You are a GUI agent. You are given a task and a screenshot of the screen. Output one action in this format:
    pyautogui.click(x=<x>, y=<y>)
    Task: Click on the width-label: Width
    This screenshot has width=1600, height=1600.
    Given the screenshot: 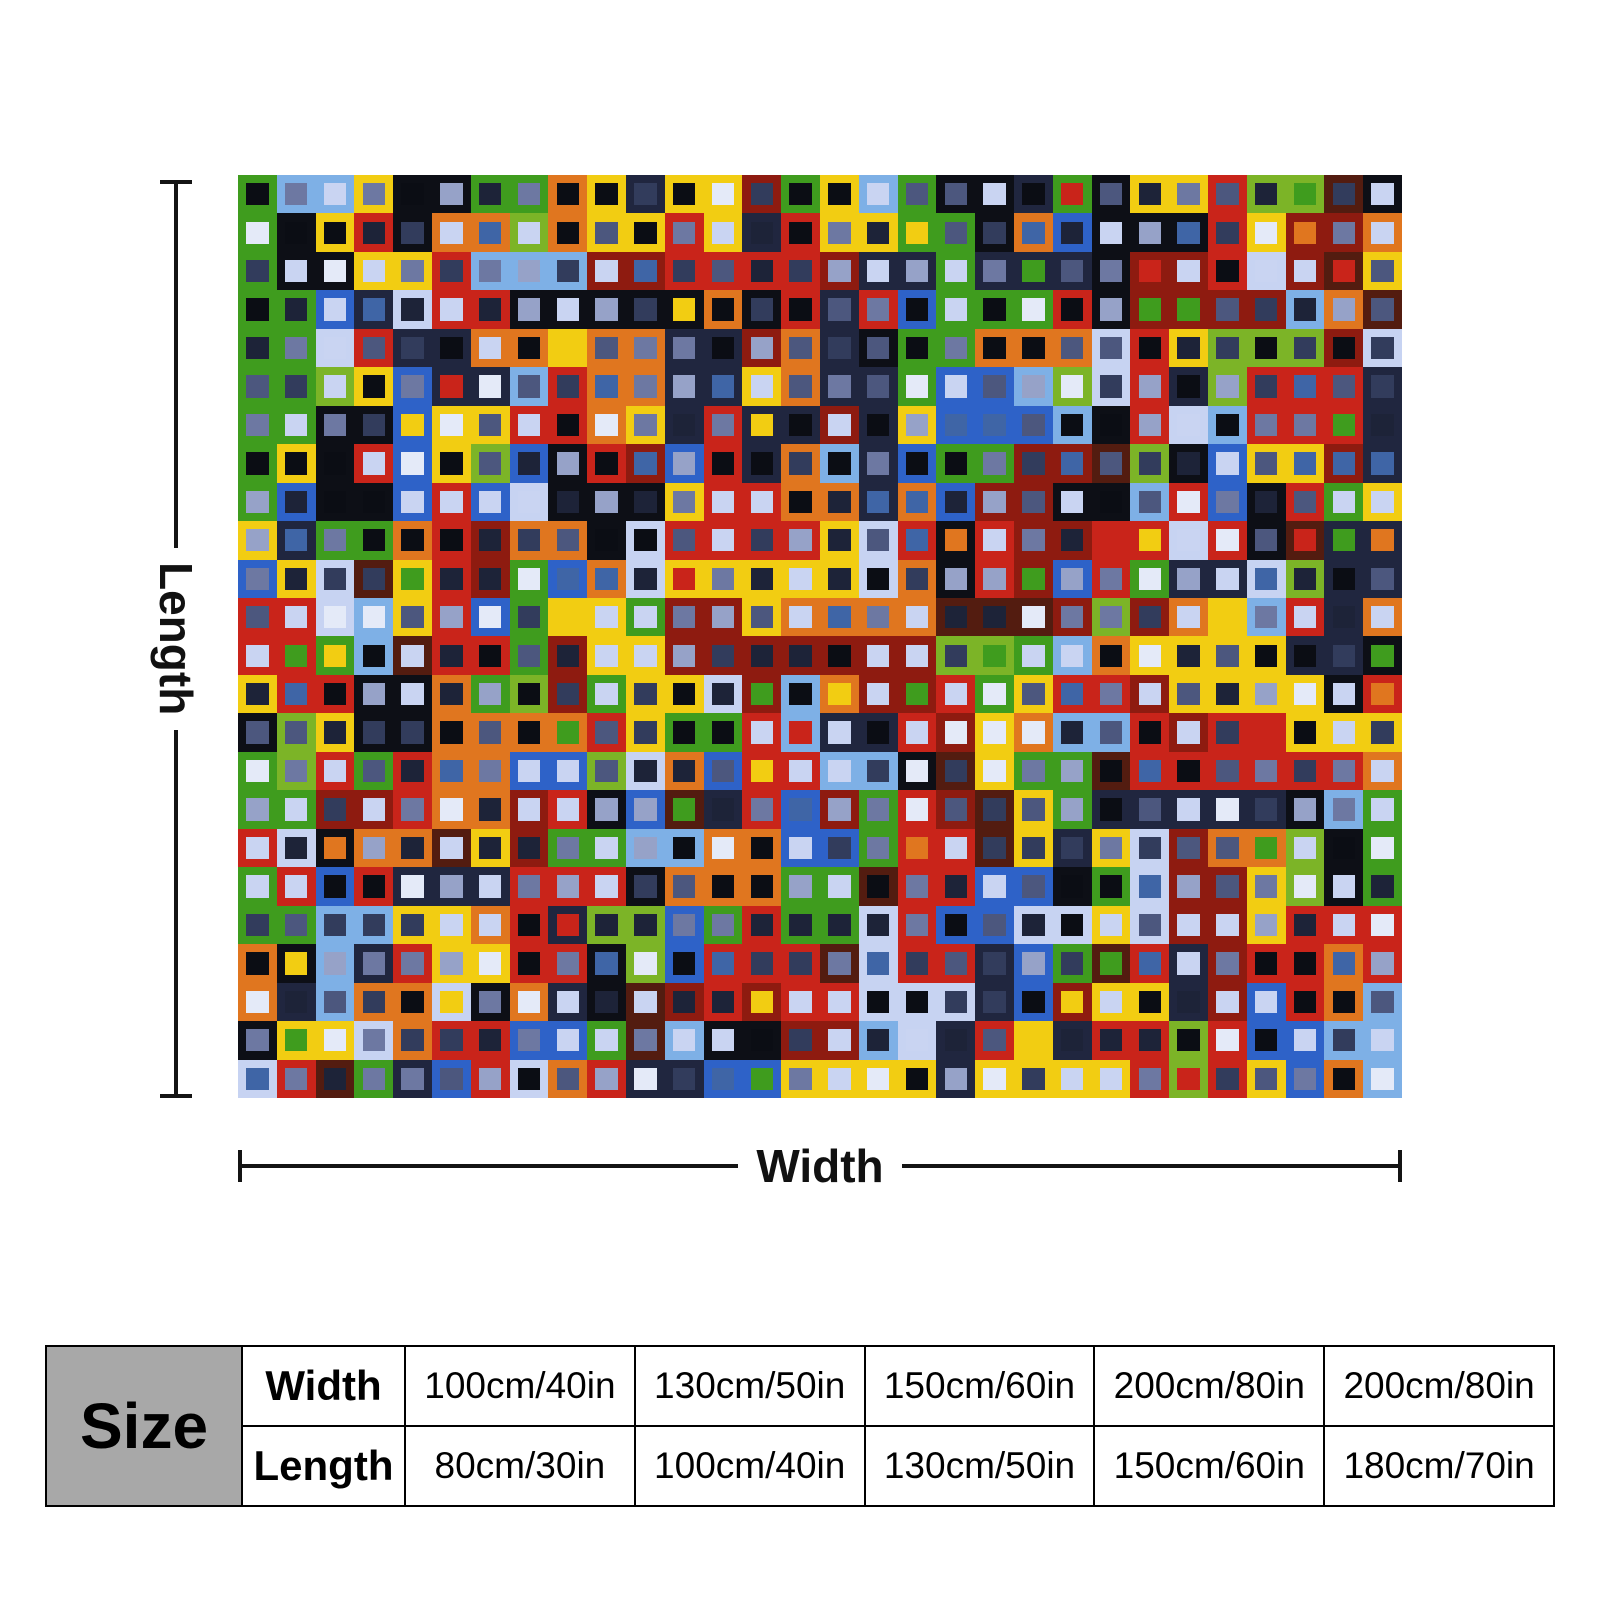 What is the action you would take?
    pyautogui.click(x=820, y=1166)
    